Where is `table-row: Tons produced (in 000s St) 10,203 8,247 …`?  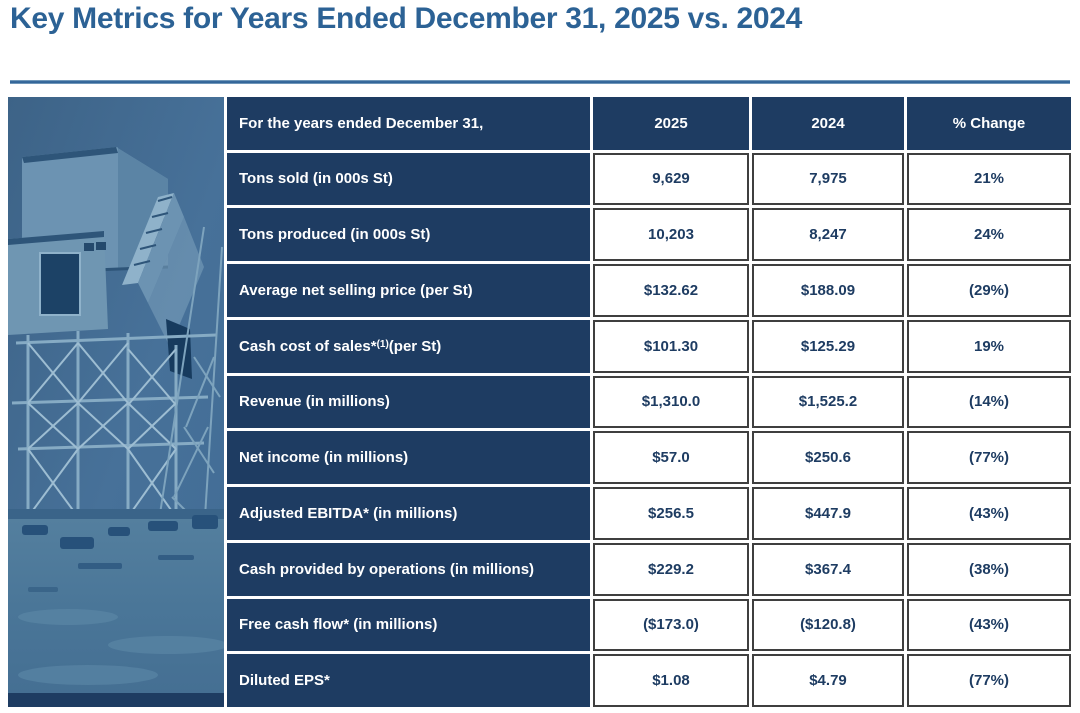 table-row: Tons produced (in 000s St) 10,203 8,247 … is located at coordinates (649, 235).